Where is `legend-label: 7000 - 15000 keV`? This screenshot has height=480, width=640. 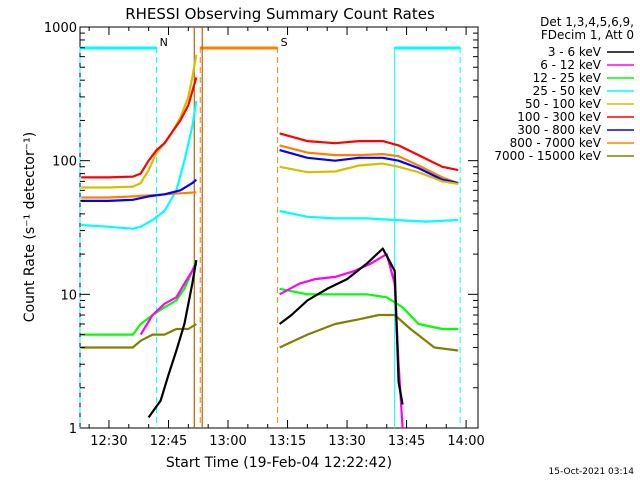
legend-label: 7000 - 15000 keV is located at coordinates (547, 156).